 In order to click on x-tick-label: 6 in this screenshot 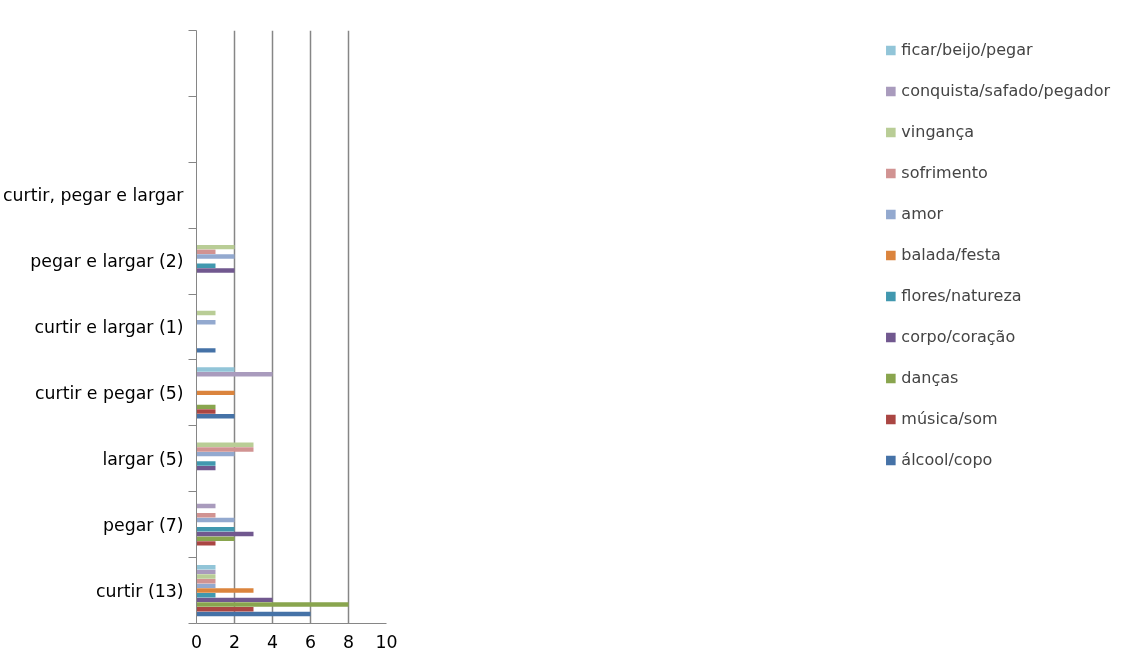, I will do `click(310, 641)`.